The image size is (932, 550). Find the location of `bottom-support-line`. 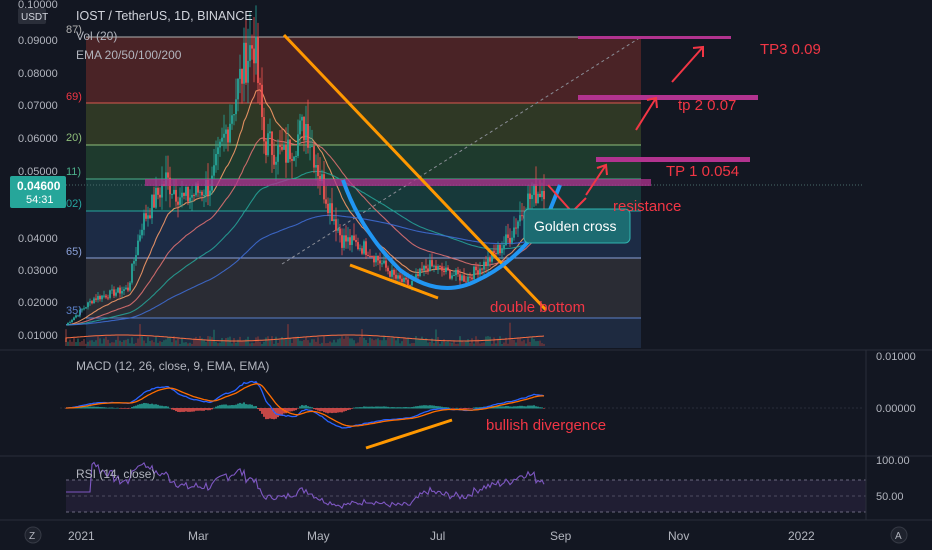

bottom-support-line is located at coordinates (394, 281).